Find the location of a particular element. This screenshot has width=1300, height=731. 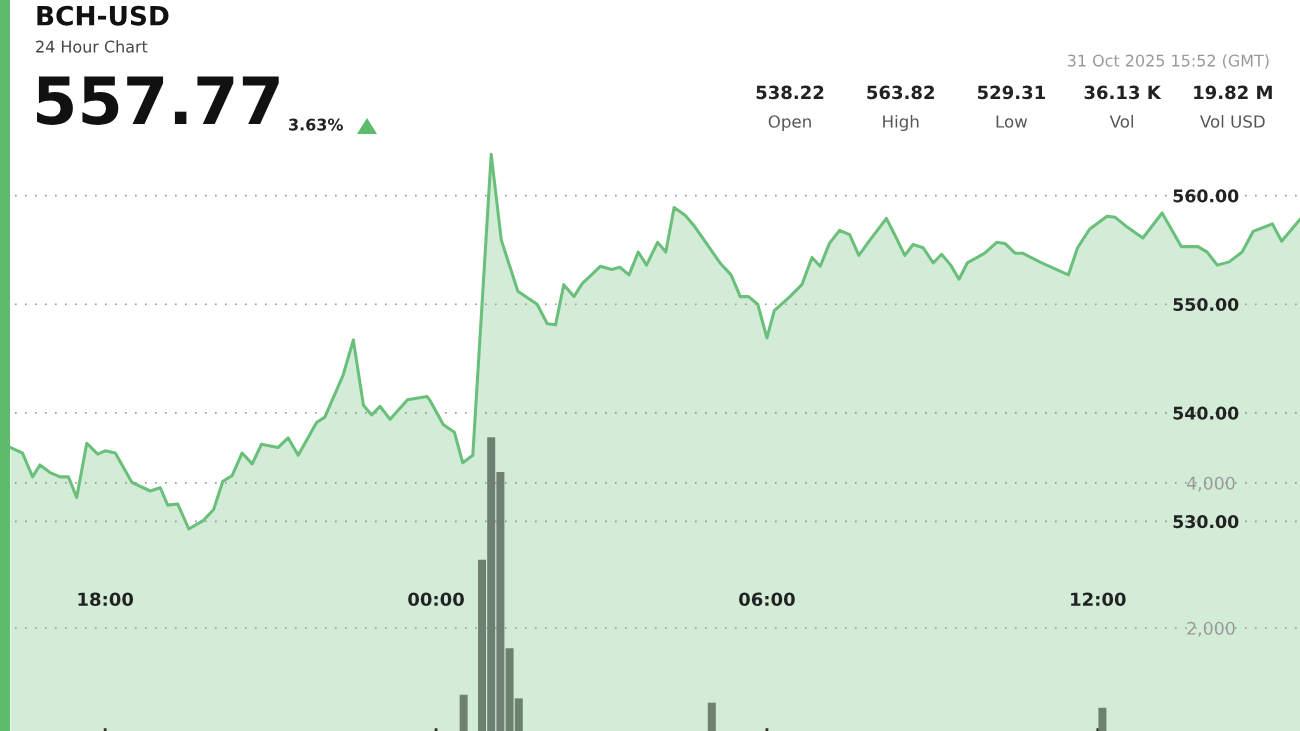

text: Low is located at coordinates (1012, 121).